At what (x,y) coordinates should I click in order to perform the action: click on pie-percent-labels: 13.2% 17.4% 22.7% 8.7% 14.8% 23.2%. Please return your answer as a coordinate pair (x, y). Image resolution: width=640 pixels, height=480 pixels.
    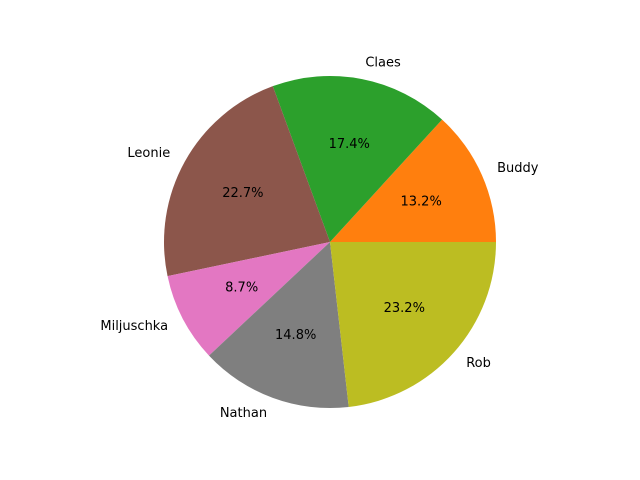
    Looking at the image, I should click on (332, 240).